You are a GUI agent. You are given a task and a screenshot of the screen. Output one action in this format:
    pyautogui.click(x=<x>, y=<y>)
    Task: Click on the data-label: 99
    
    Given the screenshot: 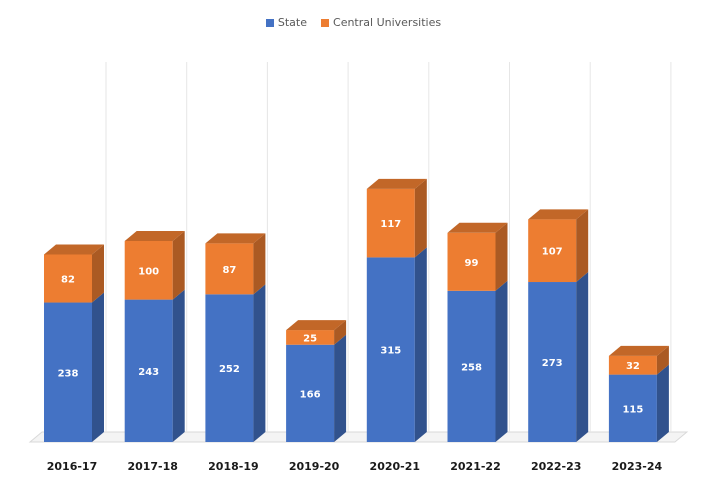 What is the action you would take?
    pyautogui.click(x=472, y=263)
    